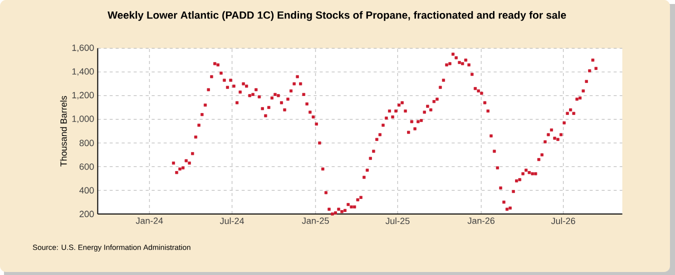 Image resolution: width=675 pixels, height=275 pixels. What do you see at coordinates (83, 72) in the screenshot?
I see `y-tick-label: 1,400` at bounding box center [83, 72].